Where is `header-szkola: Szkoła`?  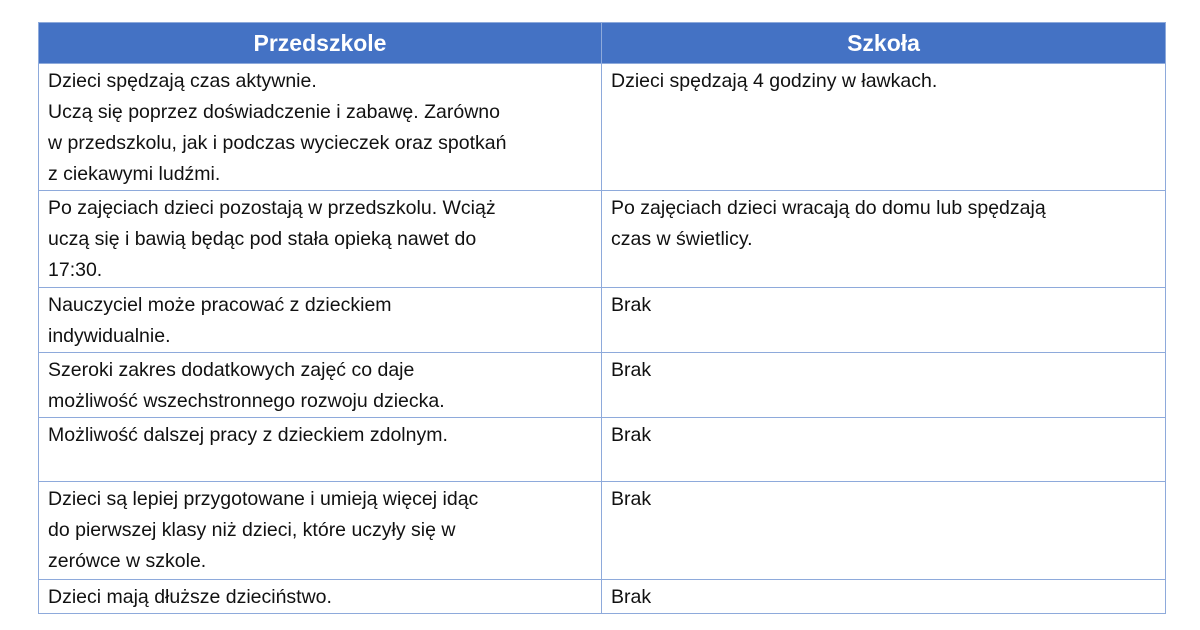
header-szkola: Szkoła is located at coordinates (883, 43).